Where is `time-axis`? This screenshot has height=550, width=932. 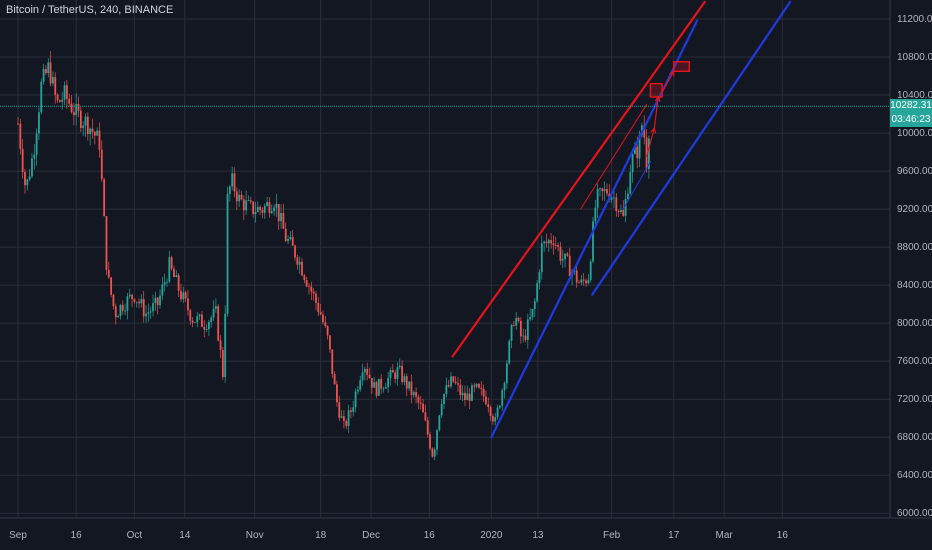 time-axis is located at coordinates (466, 534).